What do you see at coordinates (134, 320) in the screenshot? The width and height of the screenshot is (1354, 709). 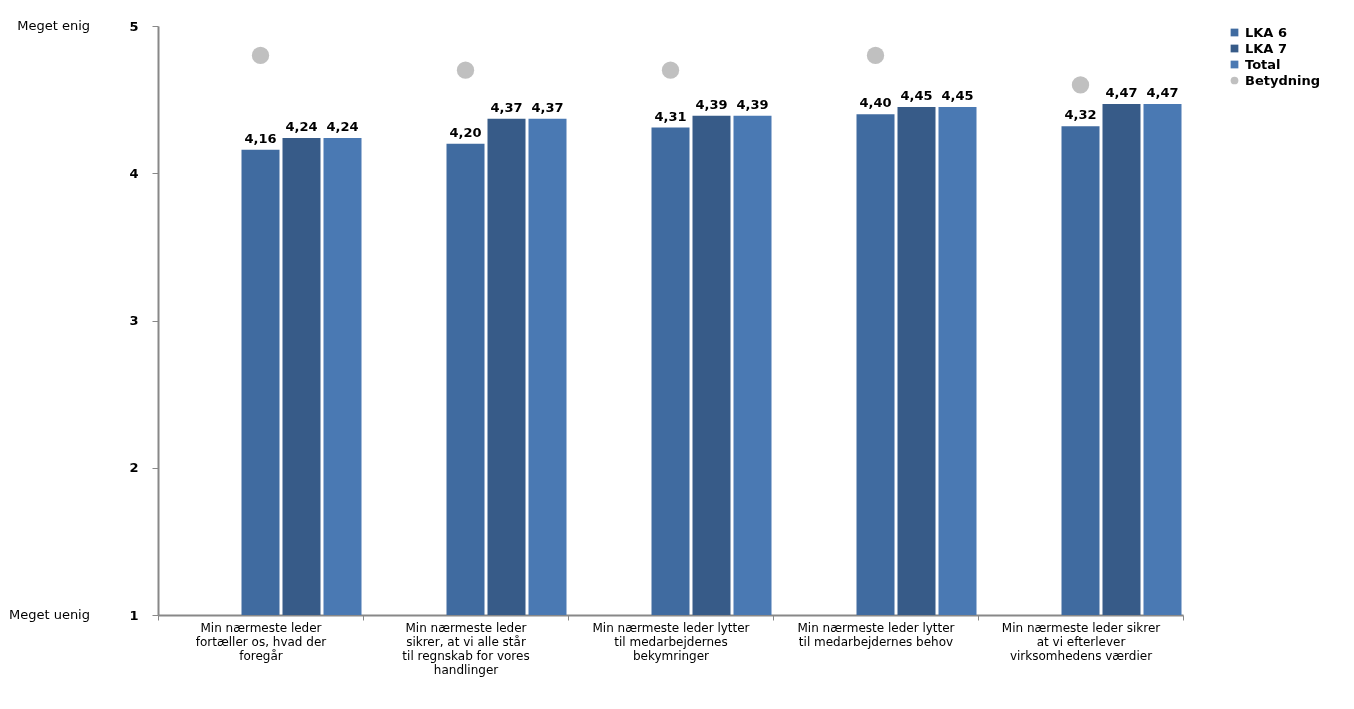 I see `y-tick-label: 3` at bounding box center [134, 320].